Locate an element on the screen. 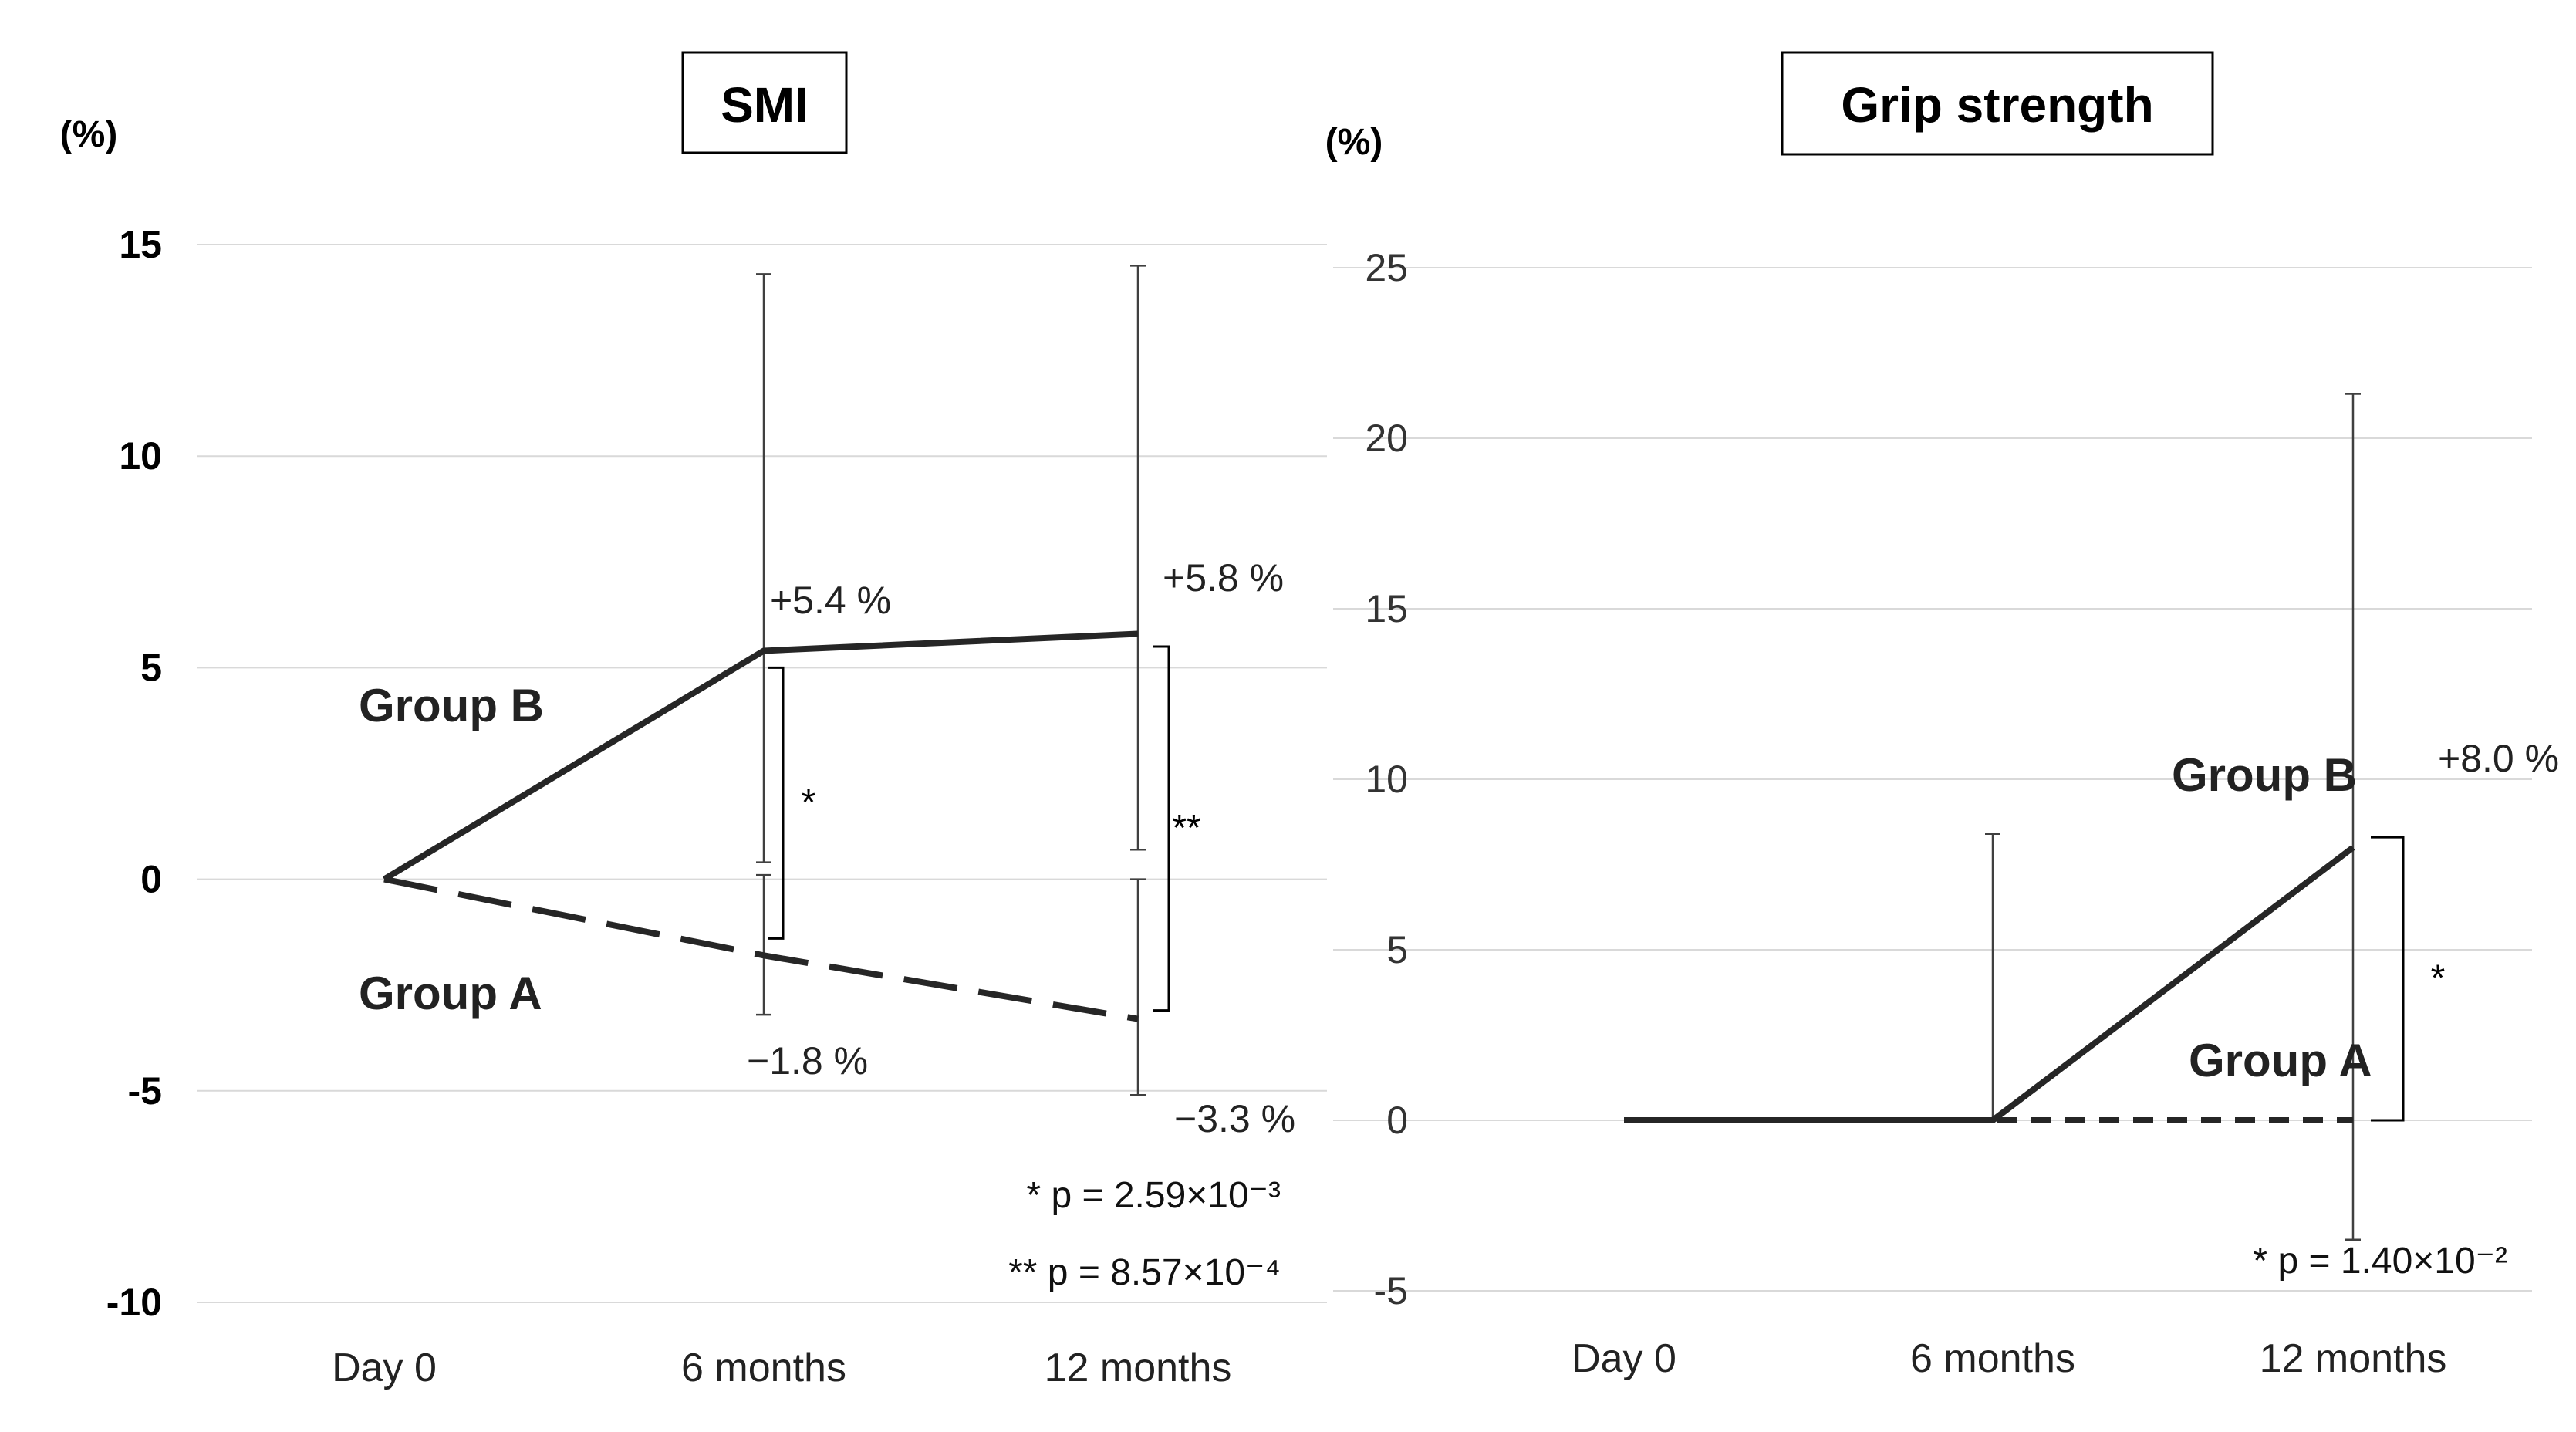  data-label: +5.4 % is located at coordinates (830, 600).